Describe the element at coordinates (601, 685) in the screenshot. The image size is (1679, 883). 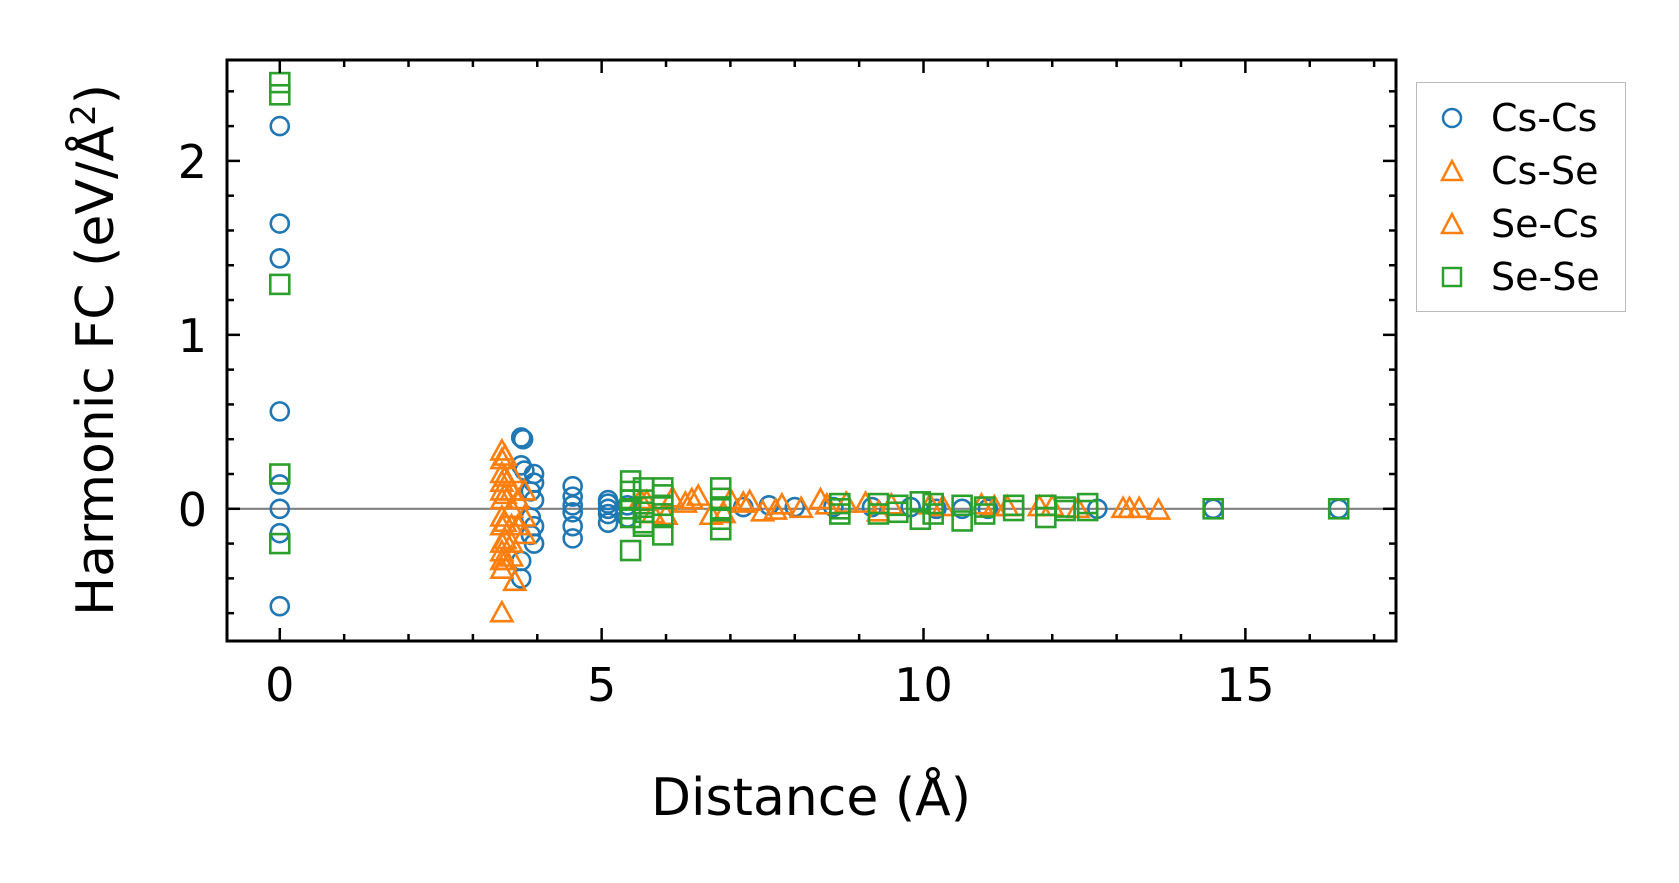
I see `x-tick-label: 5` at that location.